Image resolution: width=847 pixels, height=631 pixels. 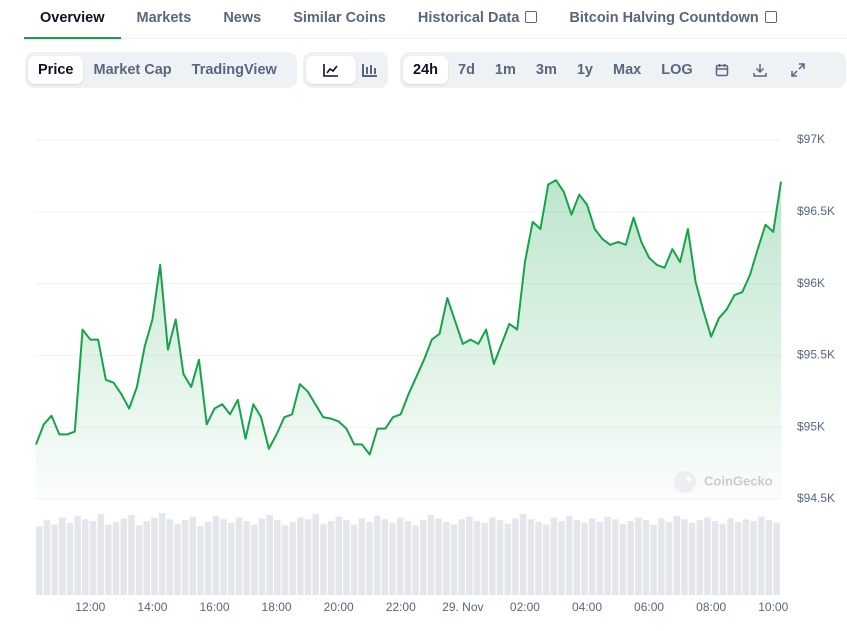 What do you see at coordinates (164, 18) in the screenshot?
I see `tab: Markets` at bounding box center [164, 18].